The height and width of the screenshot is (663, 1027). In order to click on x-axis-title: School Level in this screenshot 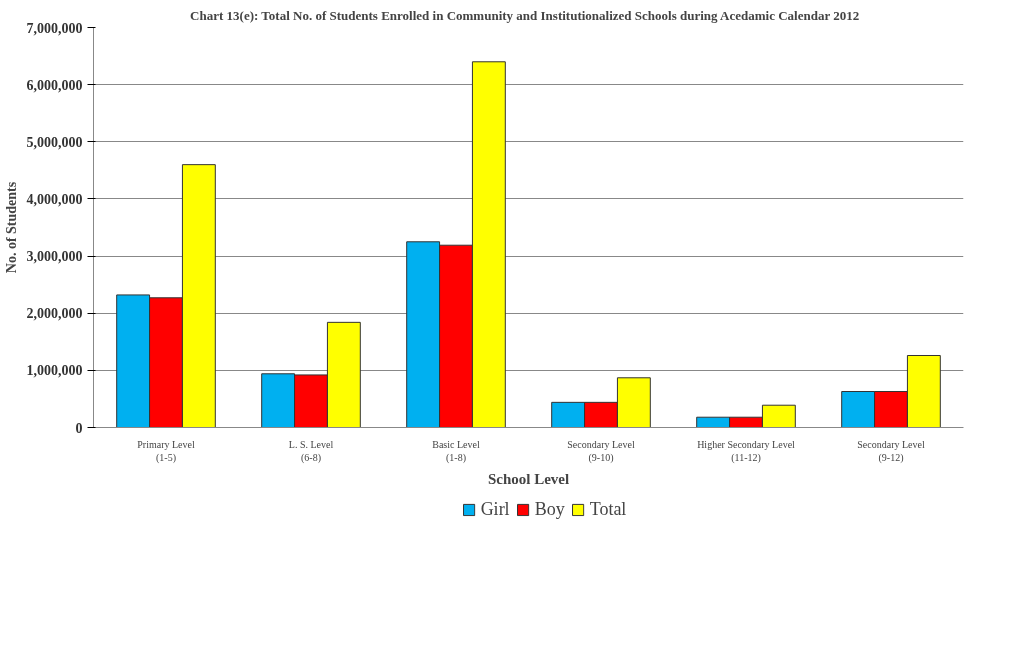, I will do `click(528, 478)`.